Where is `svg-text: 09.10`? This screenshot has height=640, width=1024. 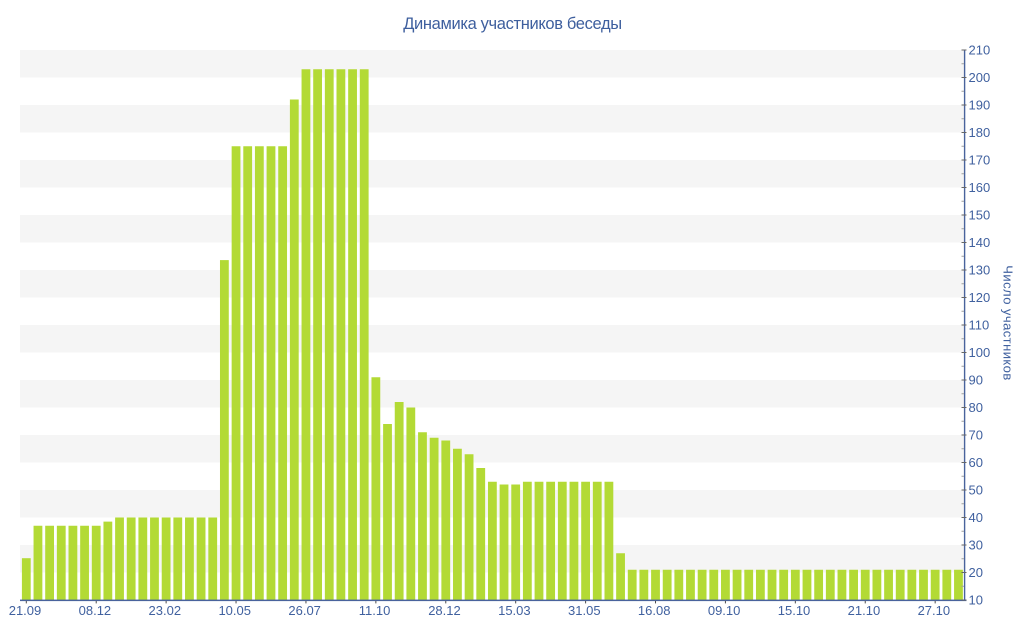 svg-text: 09.10 is located at coordinates (724, 610).